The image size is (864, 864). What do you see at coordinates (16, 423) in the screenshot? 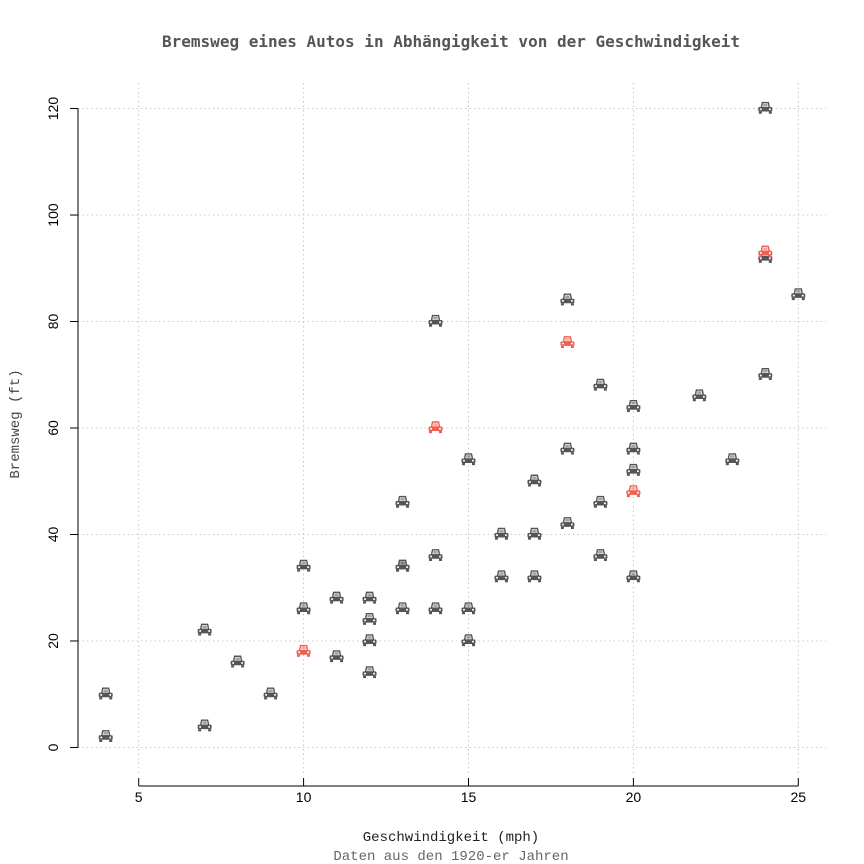
I see `y-axis-title: Bremsweg (ft)` at bounding box center [16, 423].